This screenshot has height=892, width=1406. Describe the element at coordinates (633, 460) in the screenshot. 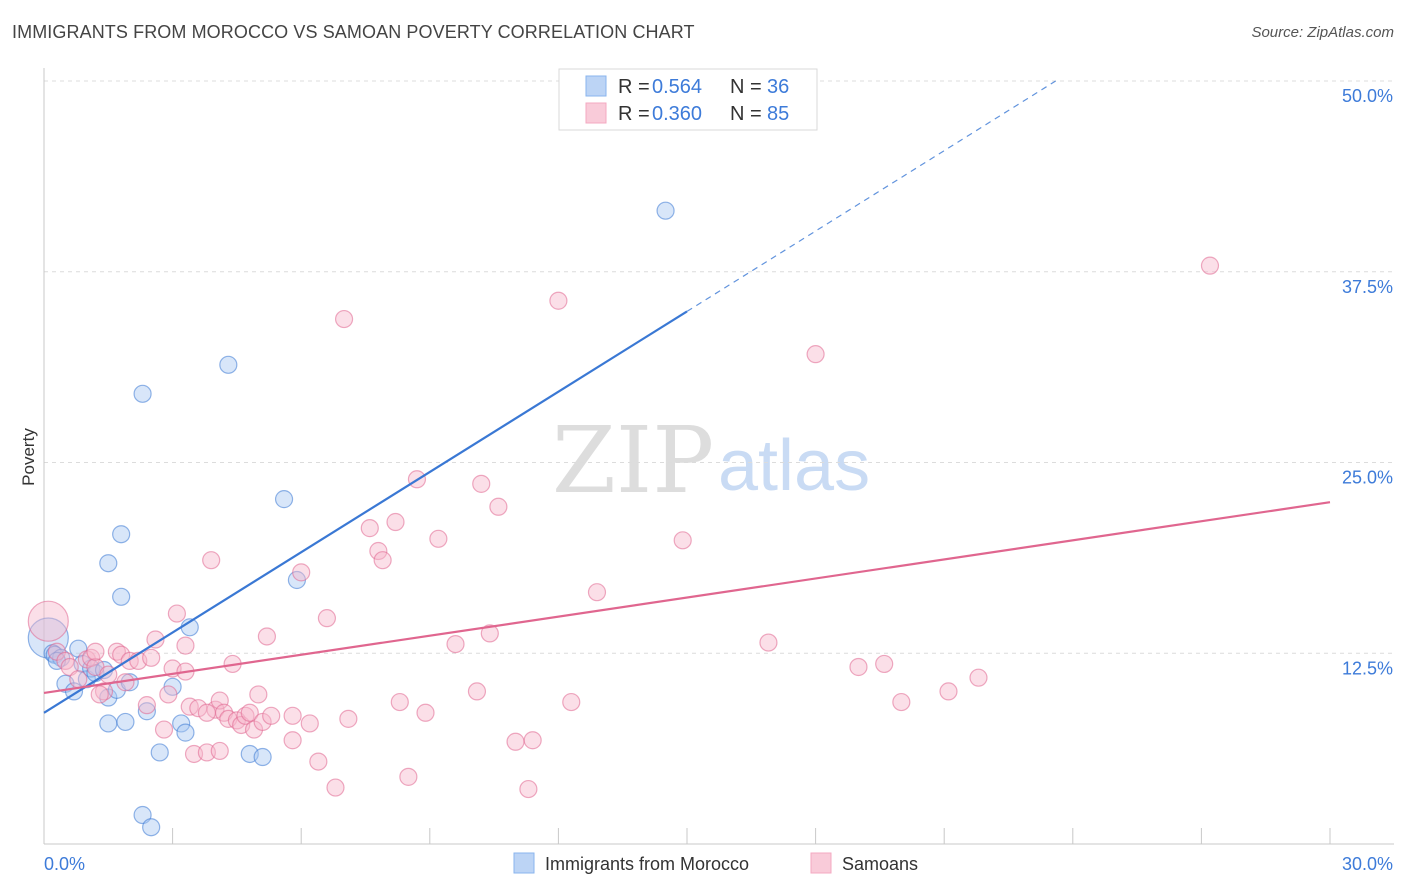

I see `watermark-zip: ZIP` at that location.